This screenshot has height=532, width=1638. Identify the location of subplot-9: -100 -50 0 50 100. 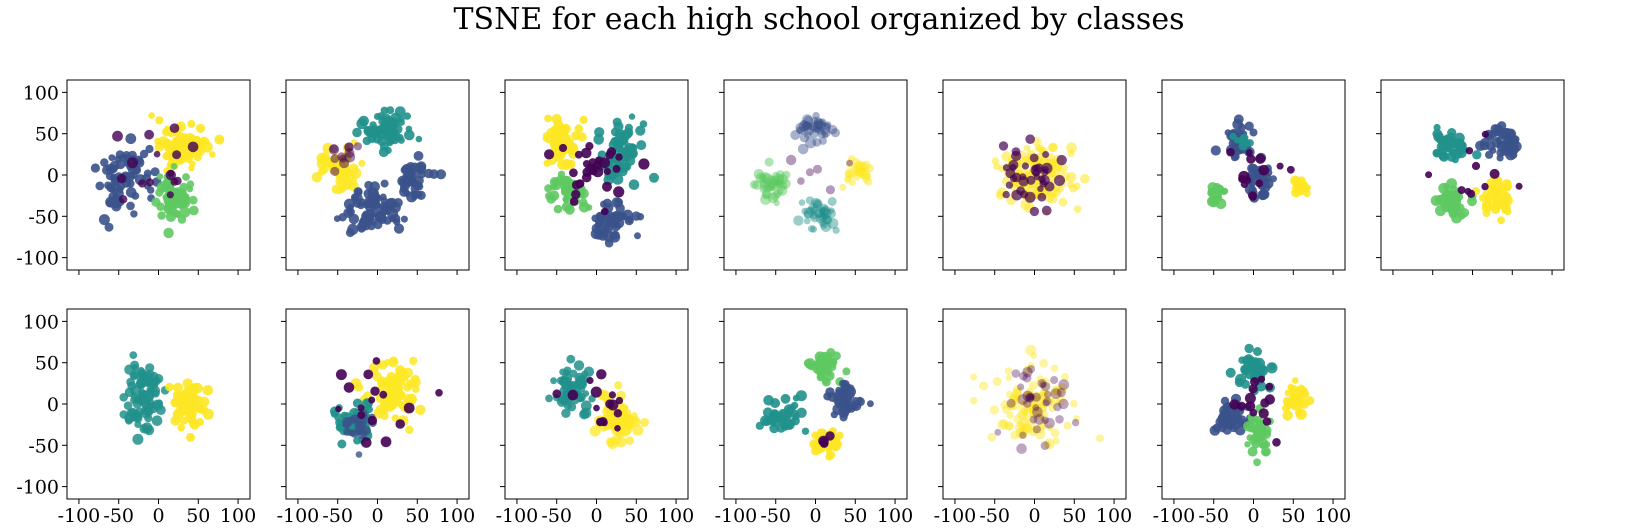
(376, 417).